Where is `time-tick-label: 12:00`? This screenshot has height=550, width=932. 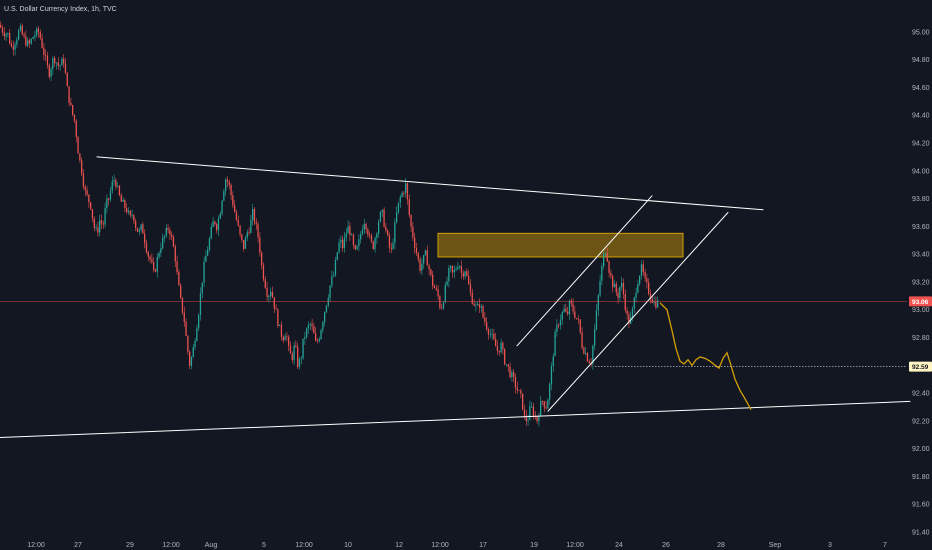 time-tick-label: 12:00 is located at coordinates (171, 545).